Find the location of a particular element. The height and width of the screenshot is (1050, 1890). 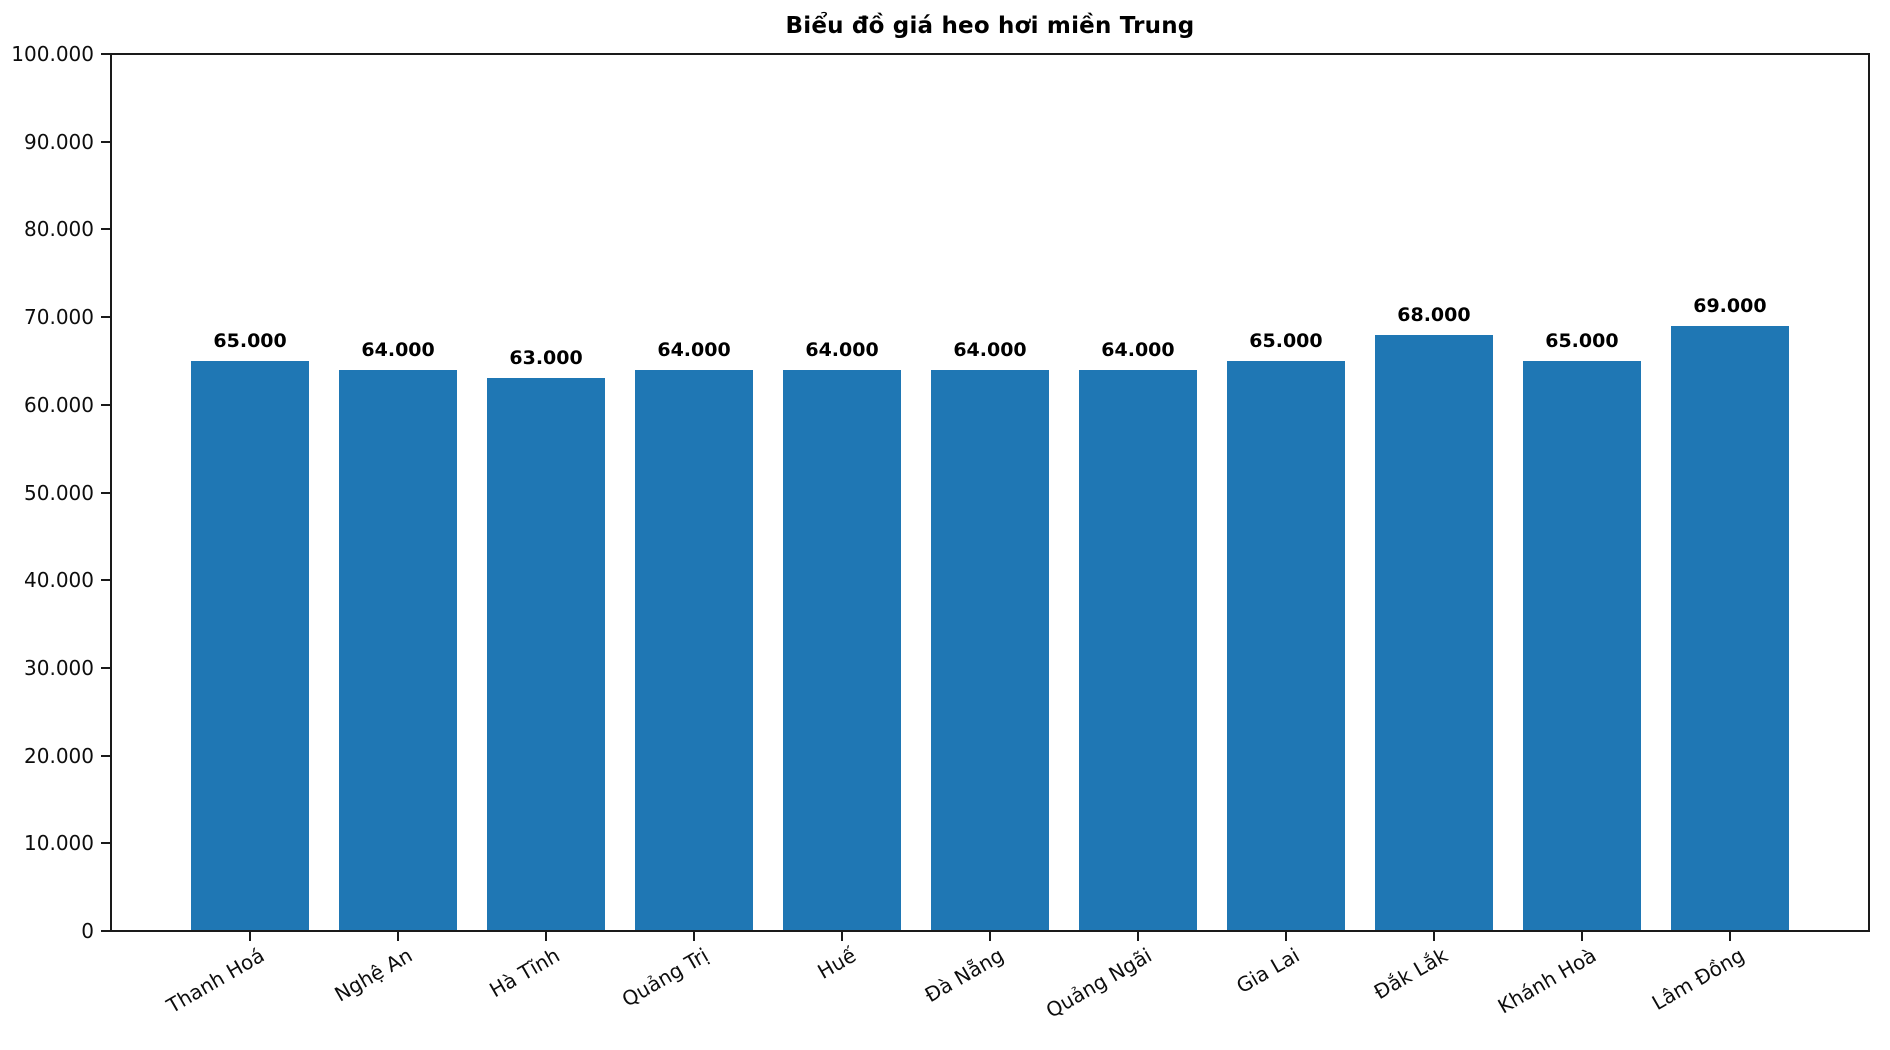

y-axis-tick-label: 60.000 is located at coordinates (59, 404).